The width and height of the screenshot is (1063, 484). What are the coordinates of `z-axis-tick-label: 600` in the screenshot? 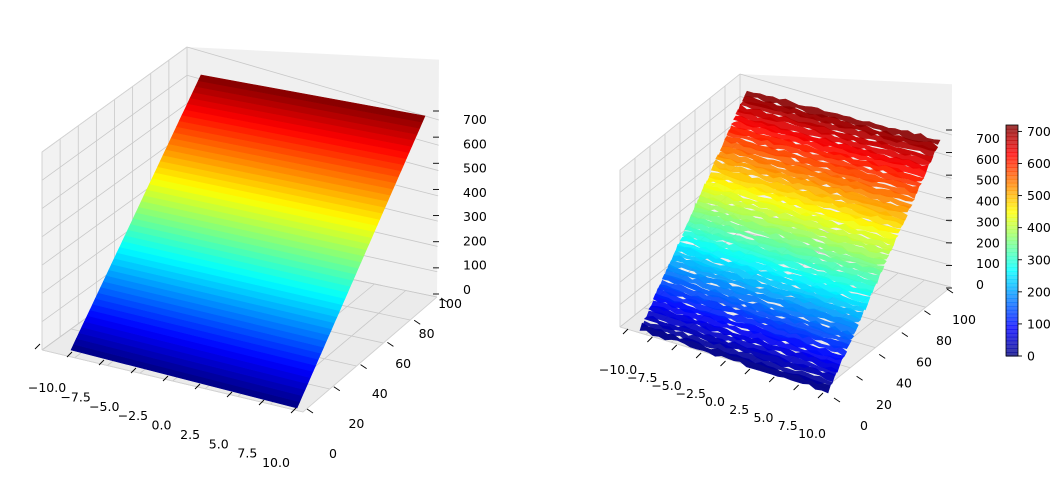 It's located at (475, 143).